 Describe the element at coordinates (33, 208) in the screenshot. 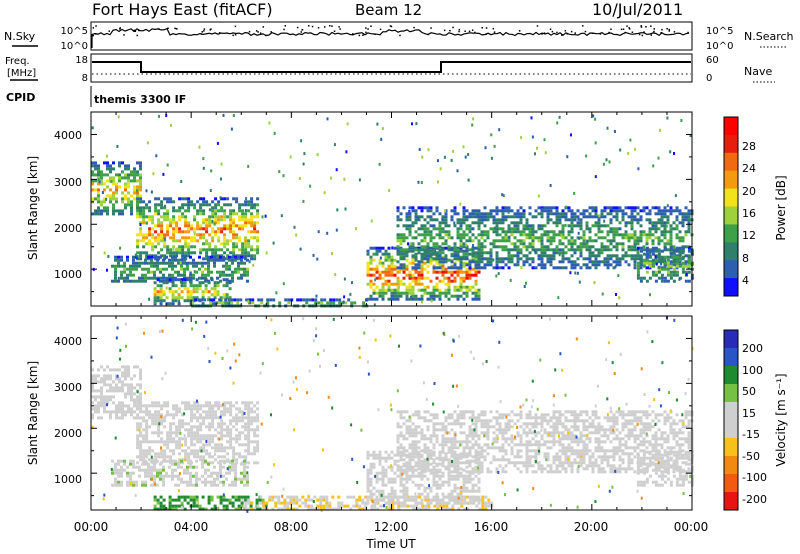

I see `power-y-axis-label: Slant Range [km]` at that location.